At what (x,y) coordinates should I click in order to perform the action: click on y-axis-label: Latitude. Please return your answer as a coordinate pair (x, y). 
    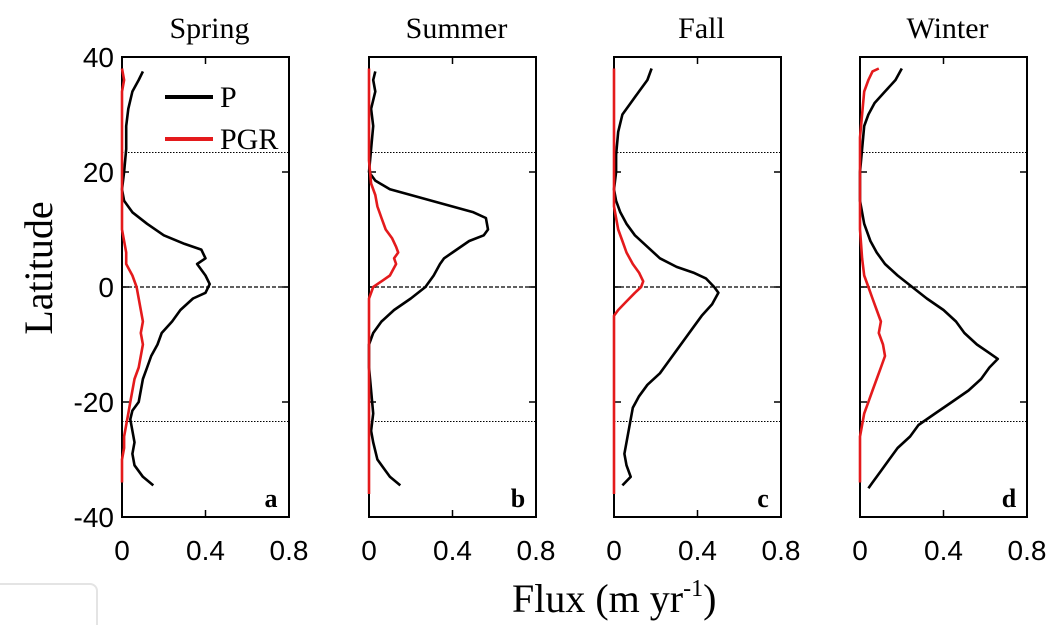
    Looking at the image, I should click on (38, 267).